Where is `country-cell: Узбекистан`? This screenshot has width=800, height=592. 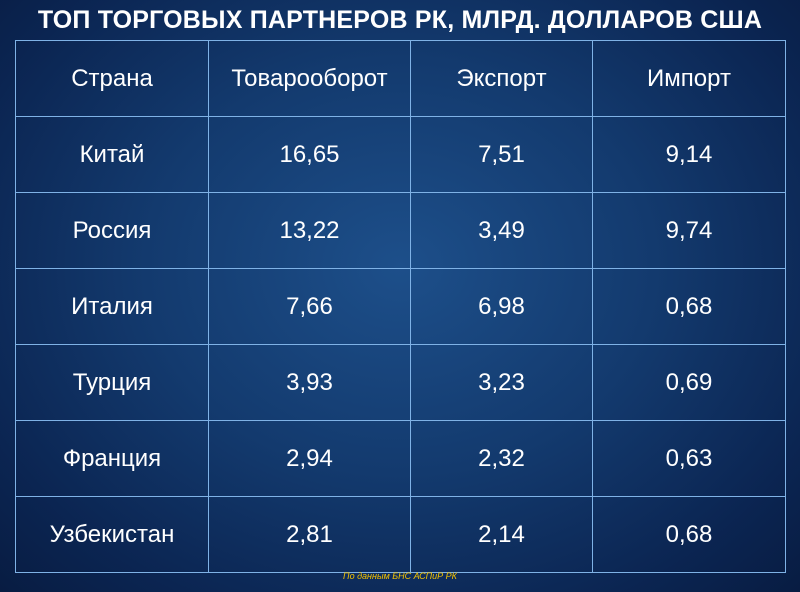
country-cell: Узбекистан is located at coordinates (112, 534).